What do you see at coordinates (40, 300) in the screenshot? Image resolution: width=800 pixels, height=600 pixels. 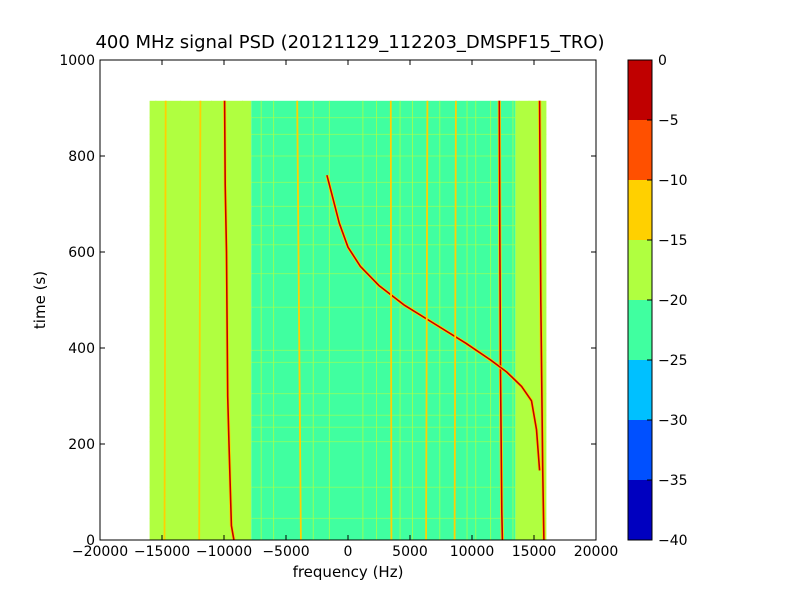 I see `y-axis-label: time (s)` at bounding box center [40, 300].